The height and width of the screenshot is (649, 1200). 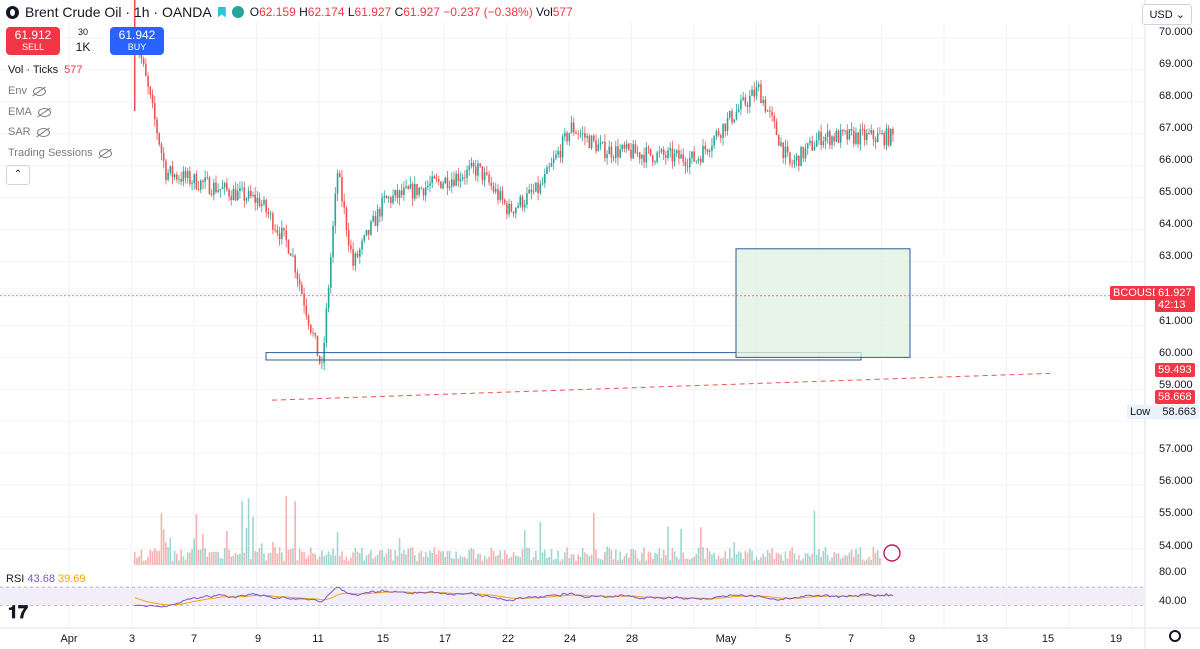 What do you see at coordinates (45, 70) in the screenshot?
I see `indicator-volume: Vol · Ticks 577` at bounding box center [45, 70].